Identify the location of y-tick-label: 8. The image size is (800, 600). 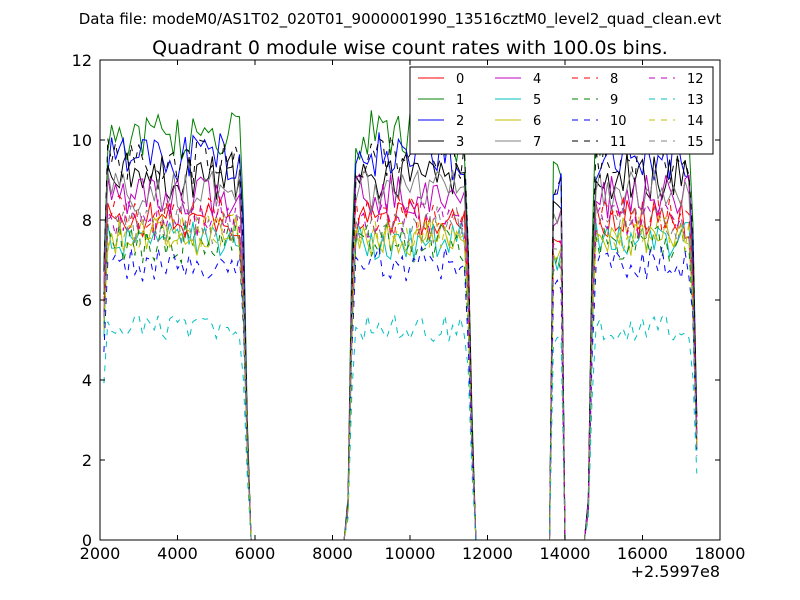
(87, 220).